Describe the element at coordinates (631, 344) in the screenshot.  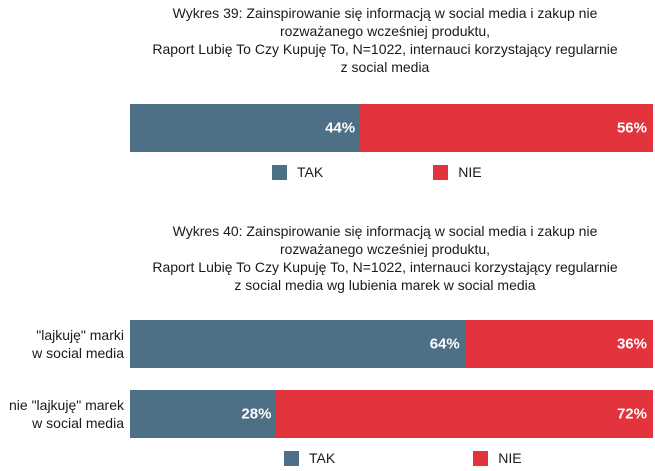
I see `data-label-nie: 36%` at that location.